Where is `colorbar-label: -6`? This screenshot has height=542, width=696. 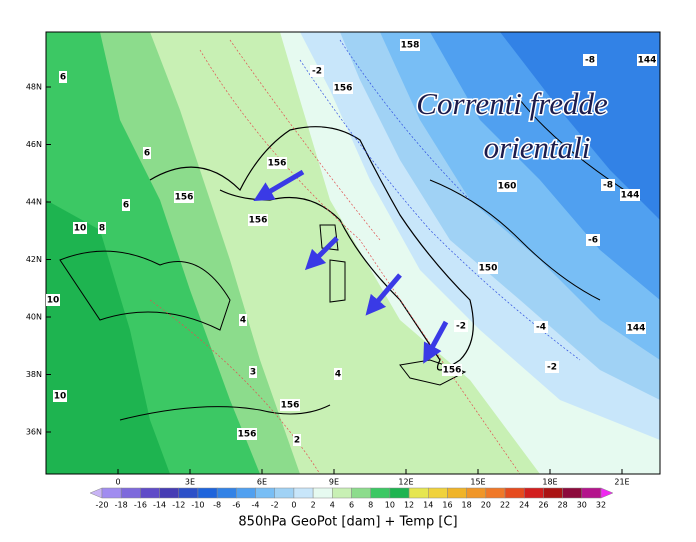
colorbar-label: -6 is located at coordinates (236, 505).